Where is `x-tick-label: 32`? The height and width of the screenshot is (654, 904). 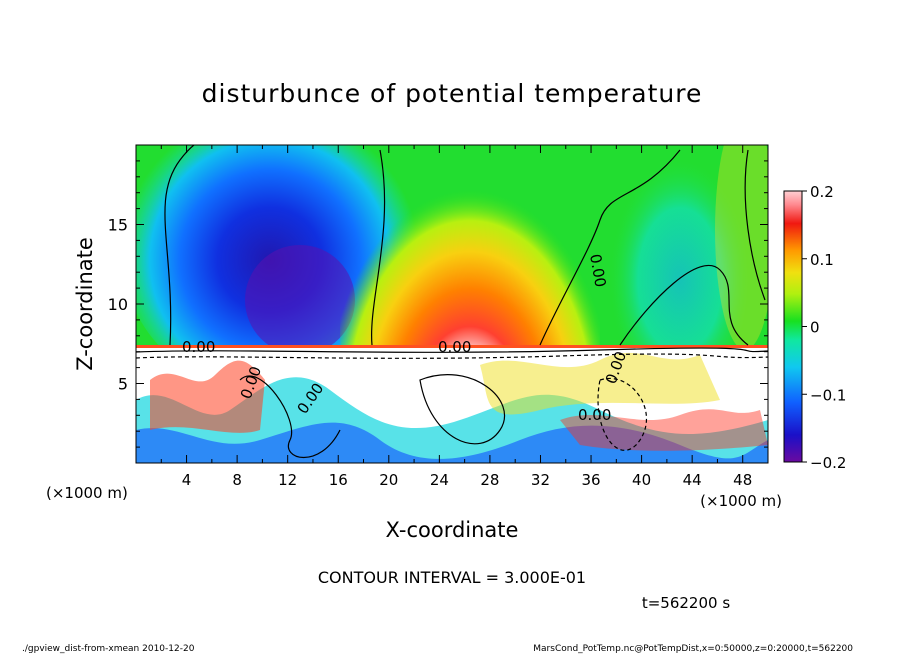 x-tick-label: 32 is located at coordinates (540, 480).